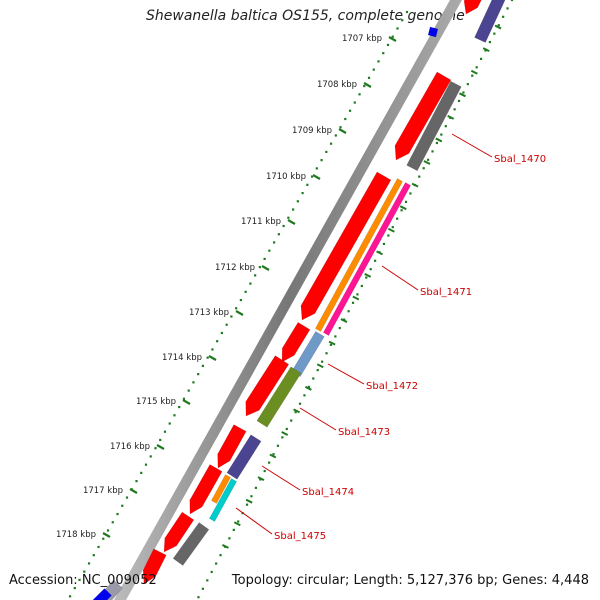 The width and height of the screenshot is (600, 600). Describe the element at coordinates (248, 435) in the screenshot. I see `backbone-gap` at that location.